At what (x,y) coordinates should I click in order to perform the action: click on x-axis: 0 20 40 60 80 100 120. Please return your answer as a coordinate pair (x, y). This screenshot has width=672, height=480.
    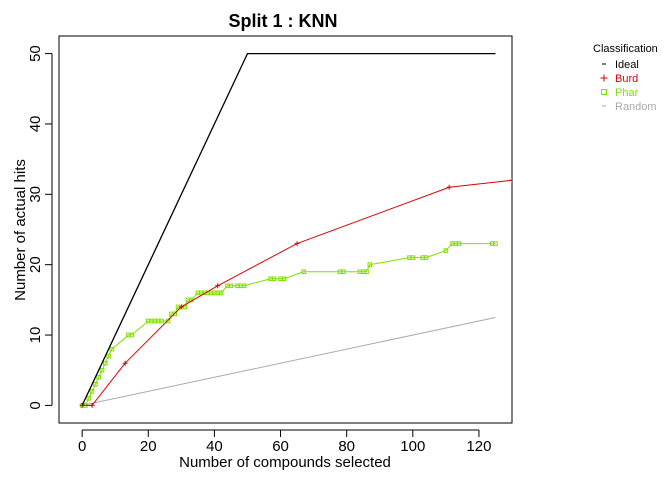
    Looking at the image, I should click on (284, 442).